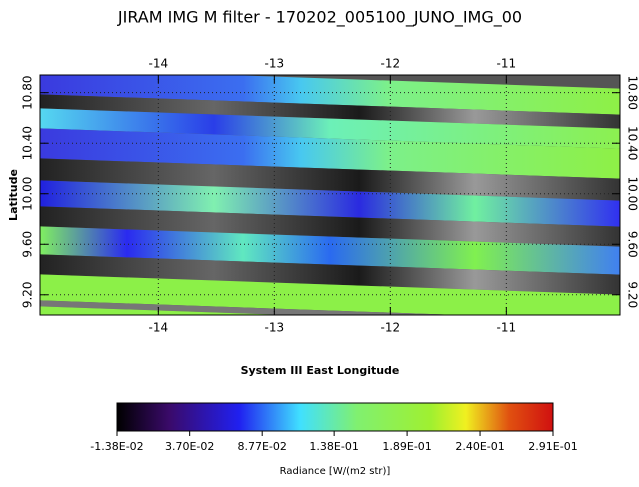  I want to click on y-tick-label-right: 9.60, so click(632, 244).